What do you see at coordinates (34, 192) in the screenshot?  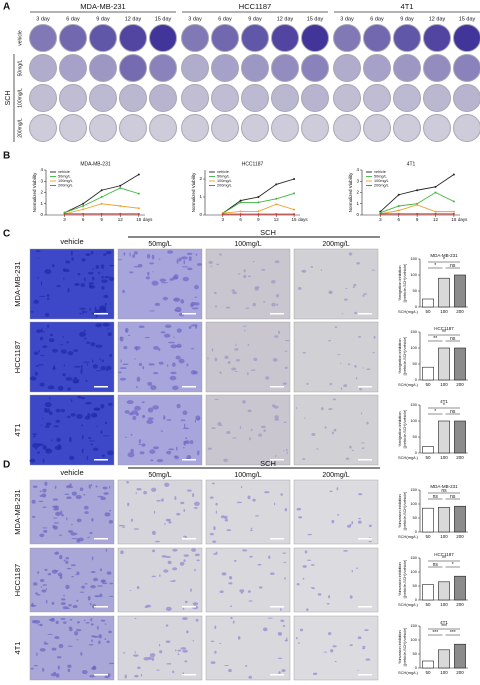 I see `y-axis-label: Normalized Viability` at bounding box center [34, 192].